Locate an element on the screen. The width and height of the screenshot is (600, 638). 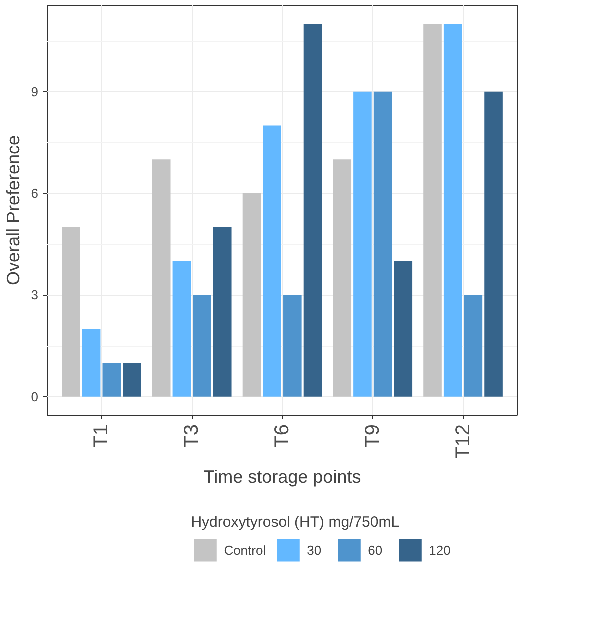
y-tick-label: 0 is located at coordinates (35, 396).